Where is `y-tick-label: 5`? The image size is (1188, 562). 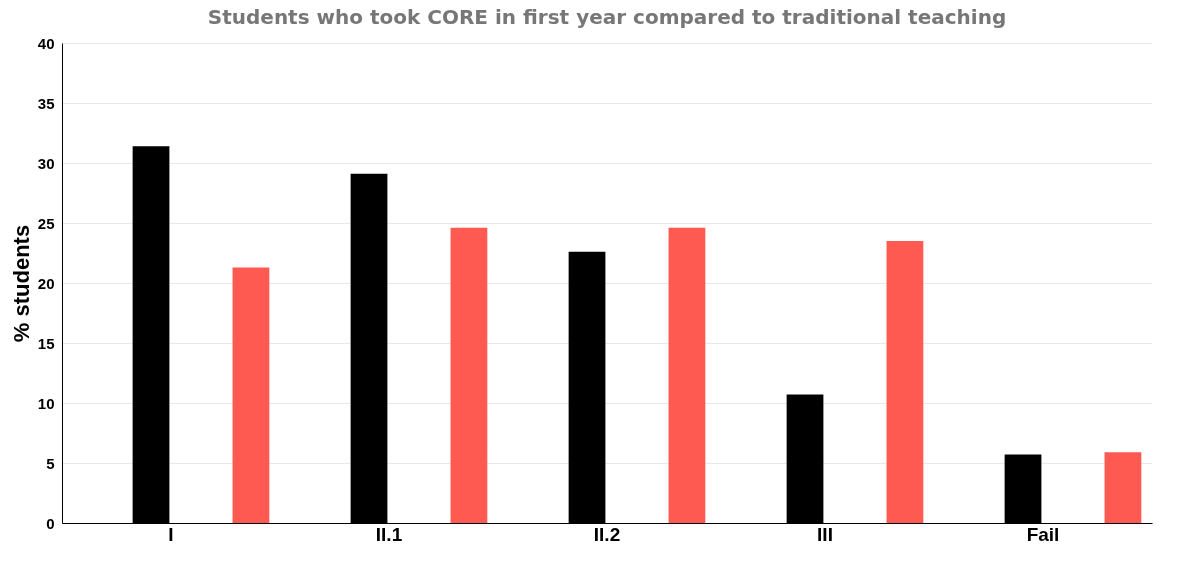
y-tick-label: 5 is located at coordinates (50, 463).